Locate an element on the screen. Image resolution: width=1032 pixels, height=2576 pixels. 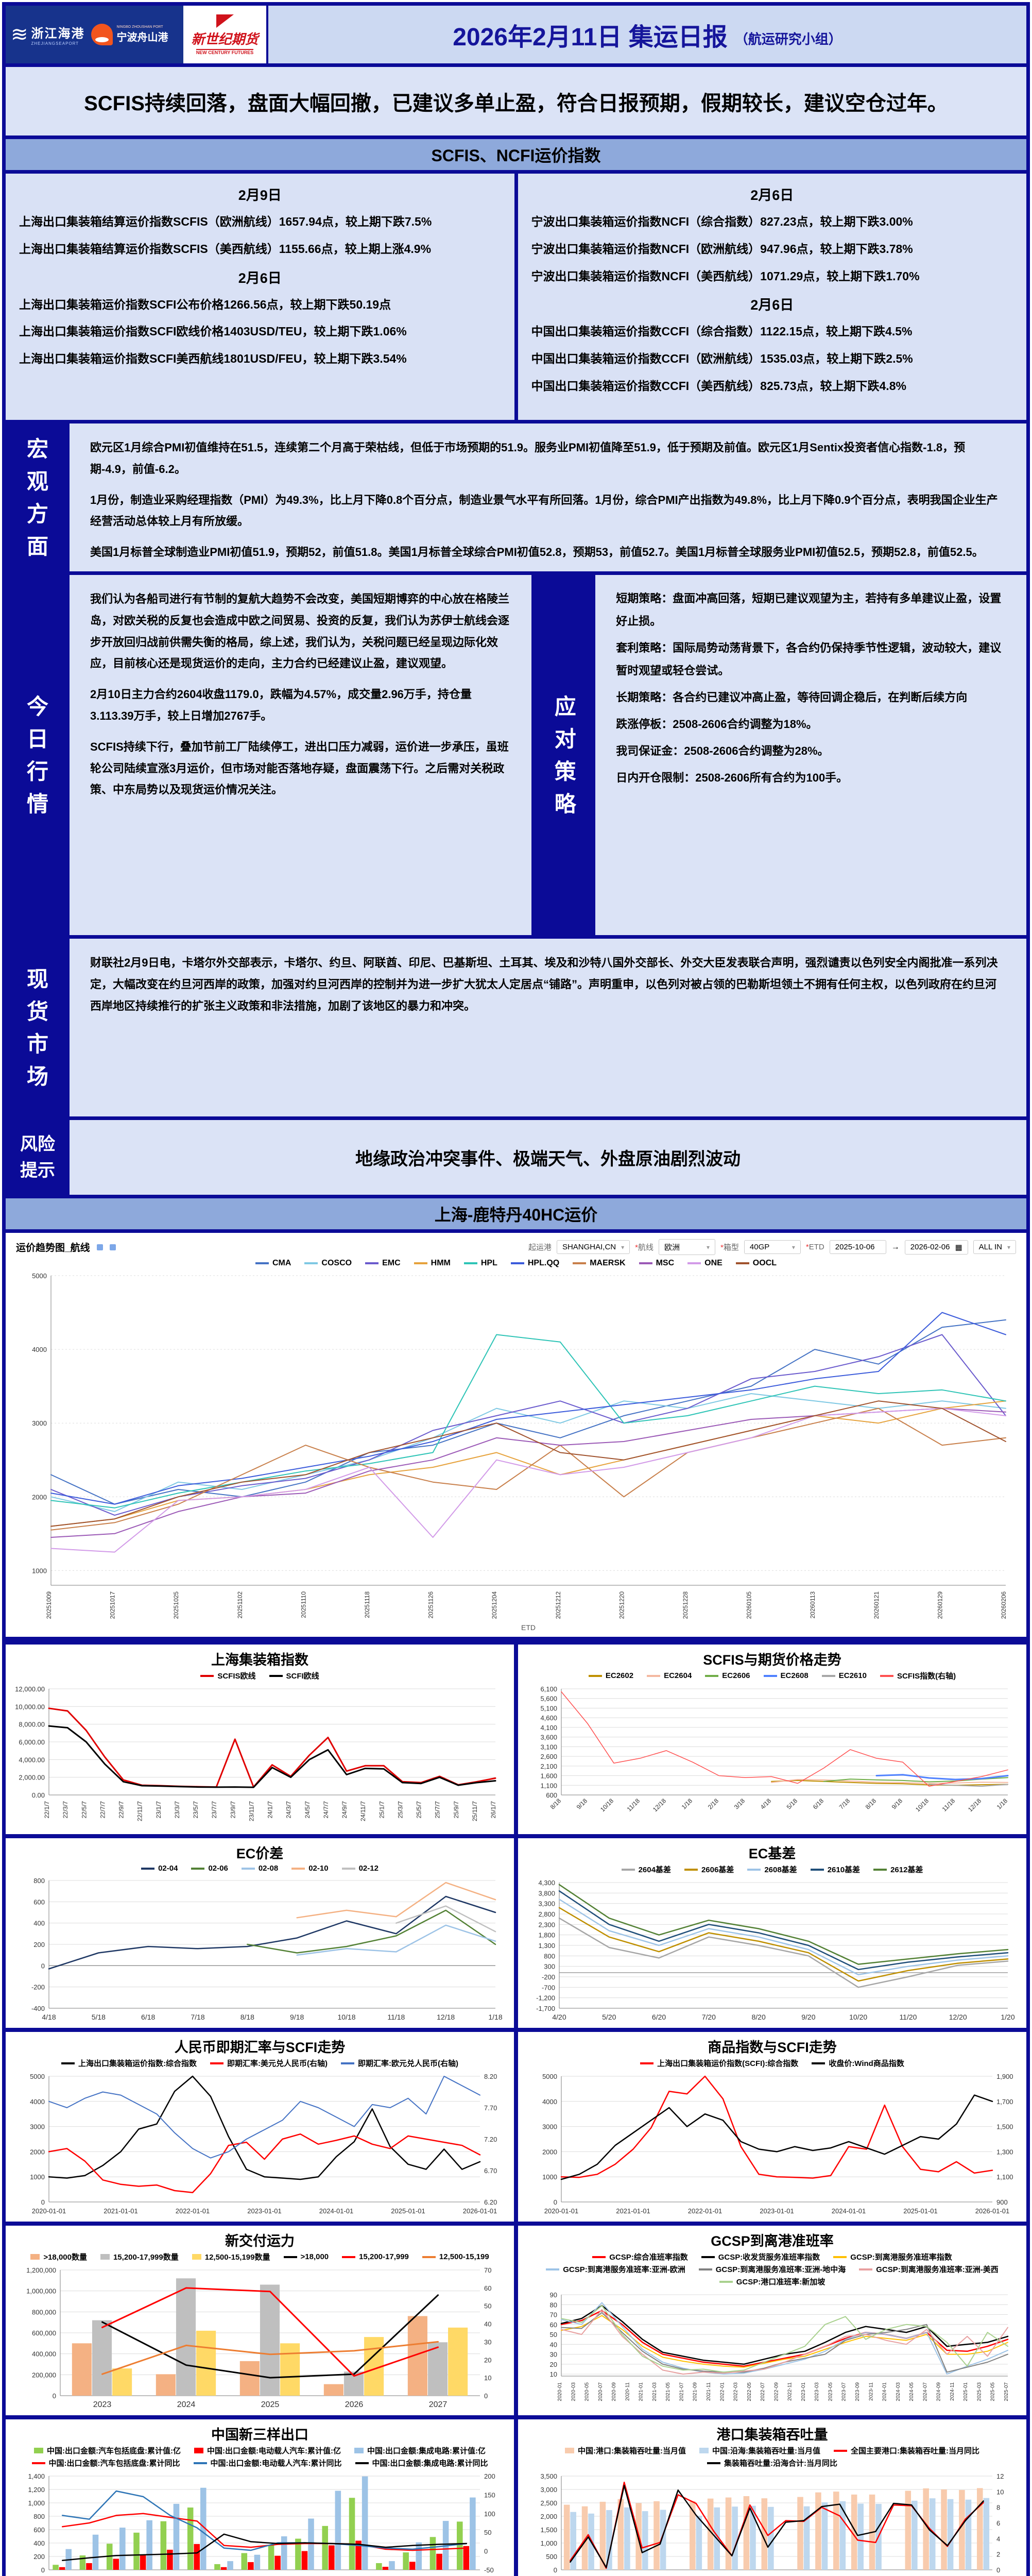
svg-text: 6.20 is located at coordinates (490, 2202).